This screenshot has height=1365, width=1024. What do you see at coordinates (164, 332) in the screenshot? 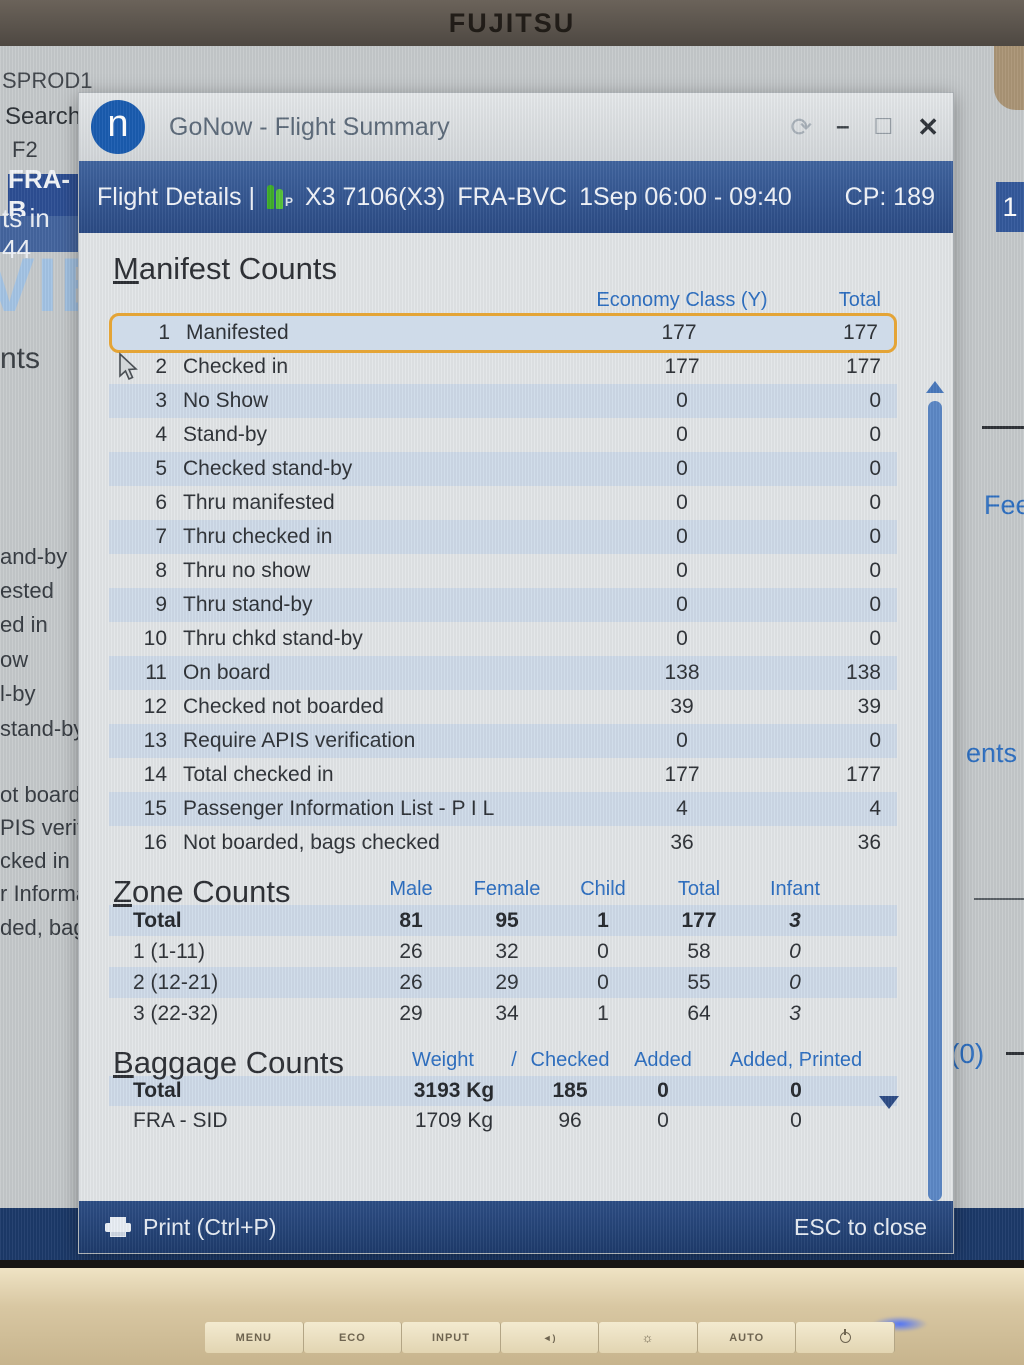
I see `row-number: 1` at bounding box center [164, 332].